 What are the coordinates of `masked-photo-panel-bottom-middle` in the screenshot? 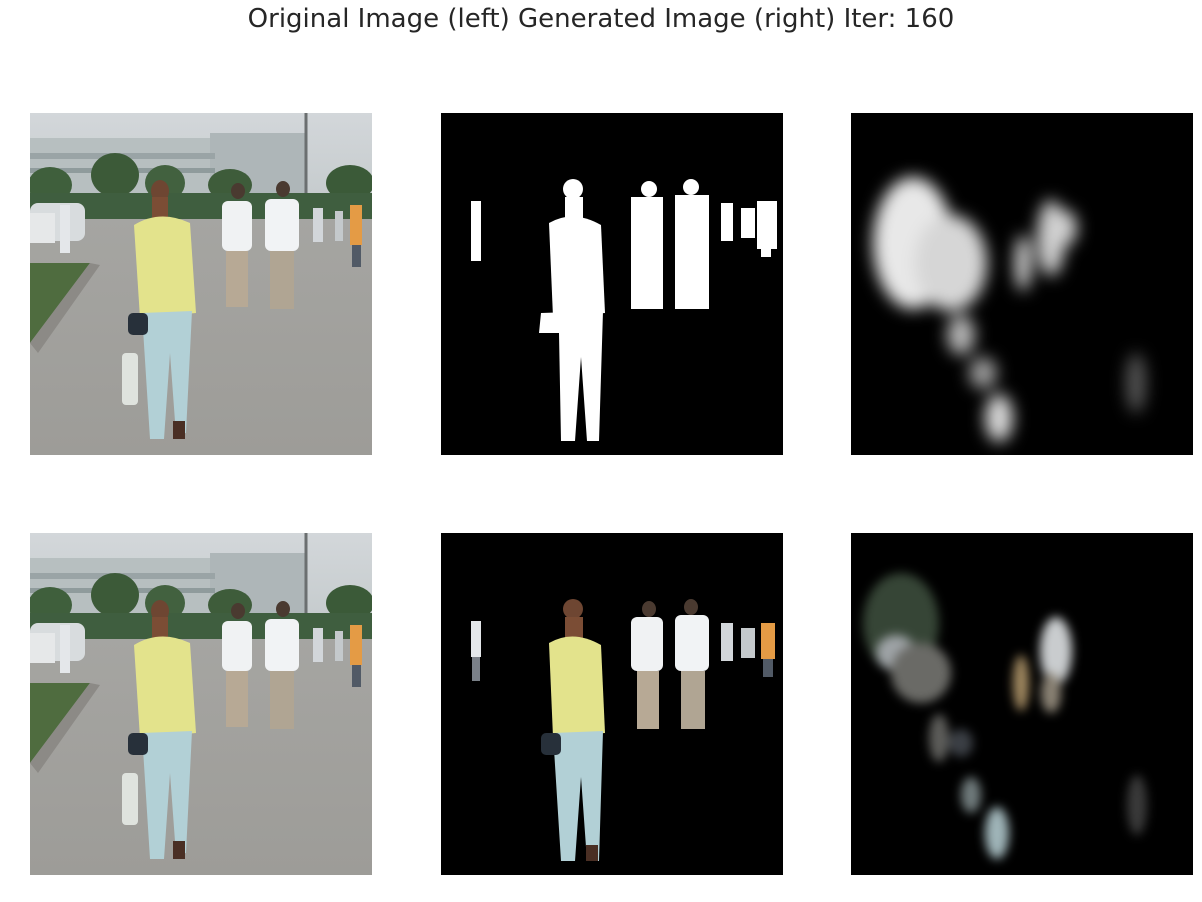 It's located at (612, 704).